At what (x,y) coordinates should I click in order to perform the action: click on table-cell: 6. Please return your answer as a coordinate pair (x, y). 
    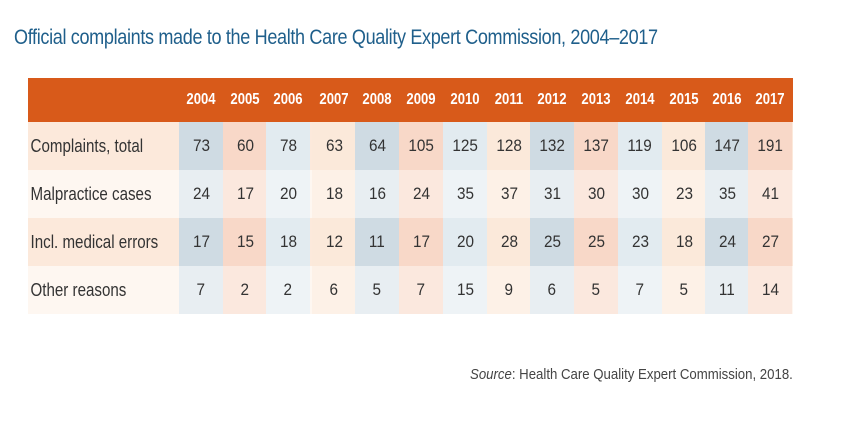
    Looking at the image, I should click on (552, 290).